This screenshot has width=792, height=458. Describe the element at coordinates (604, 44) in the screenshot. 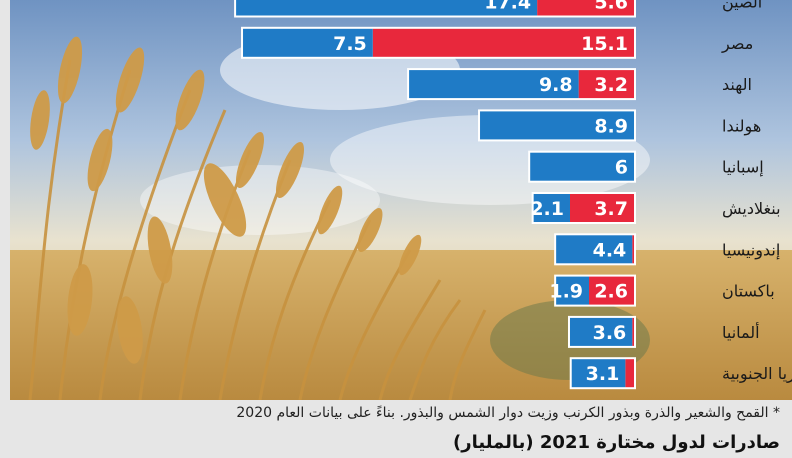

I see `bar-value-label-red: 15.1` at that location.